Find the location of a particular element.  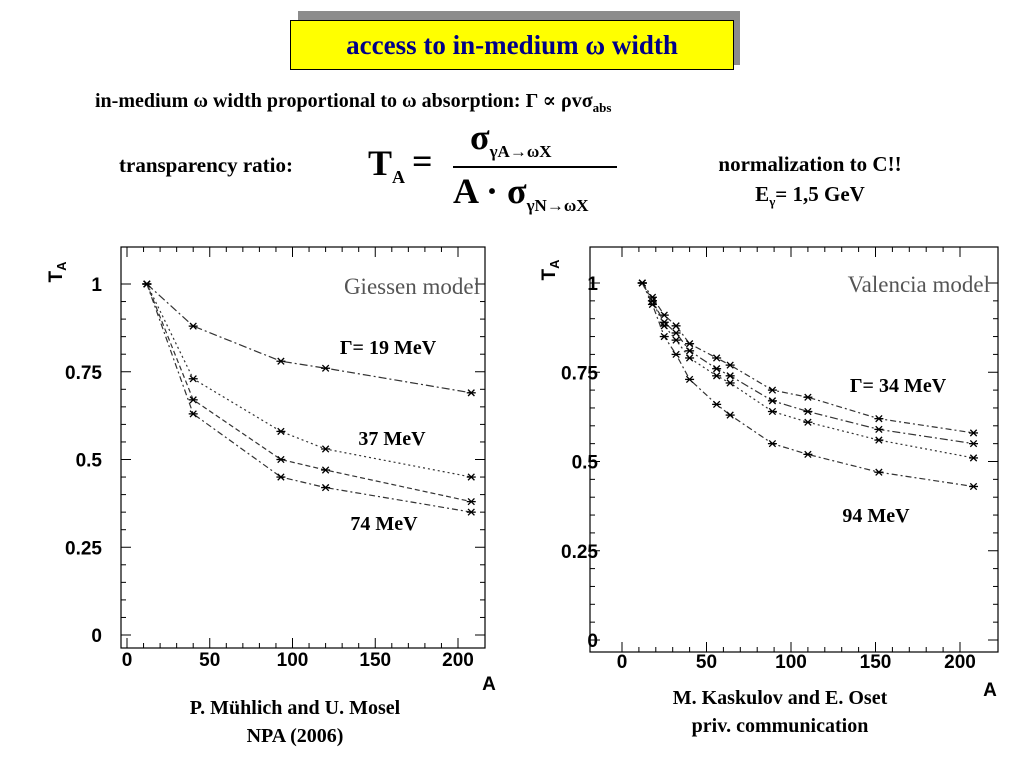

y-axis-label: TA is located at coordinates (57, 272).